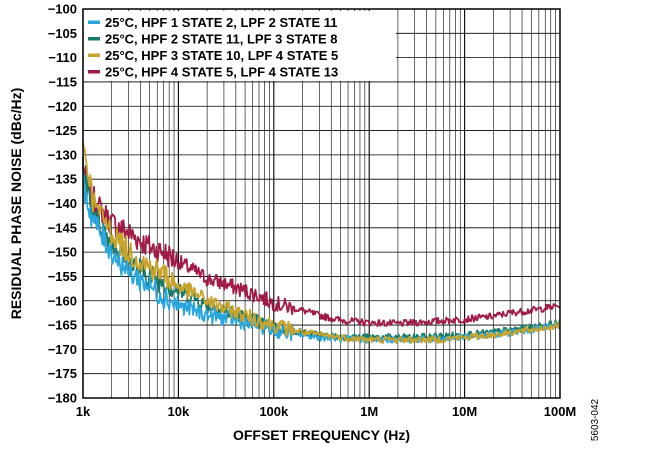 The image size is (653, 456). Describe the element at coordinates (321, 435) in the screenshot. I see `x-axis-title: OFFSET FREQUENCY (Hz)` at that location.